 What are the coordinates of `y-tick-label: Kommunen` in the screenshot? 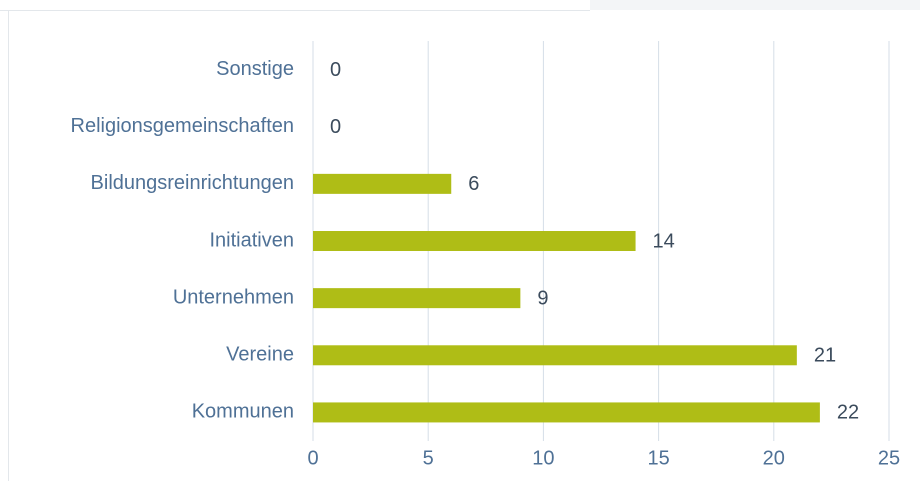 It's located at (243, 412).